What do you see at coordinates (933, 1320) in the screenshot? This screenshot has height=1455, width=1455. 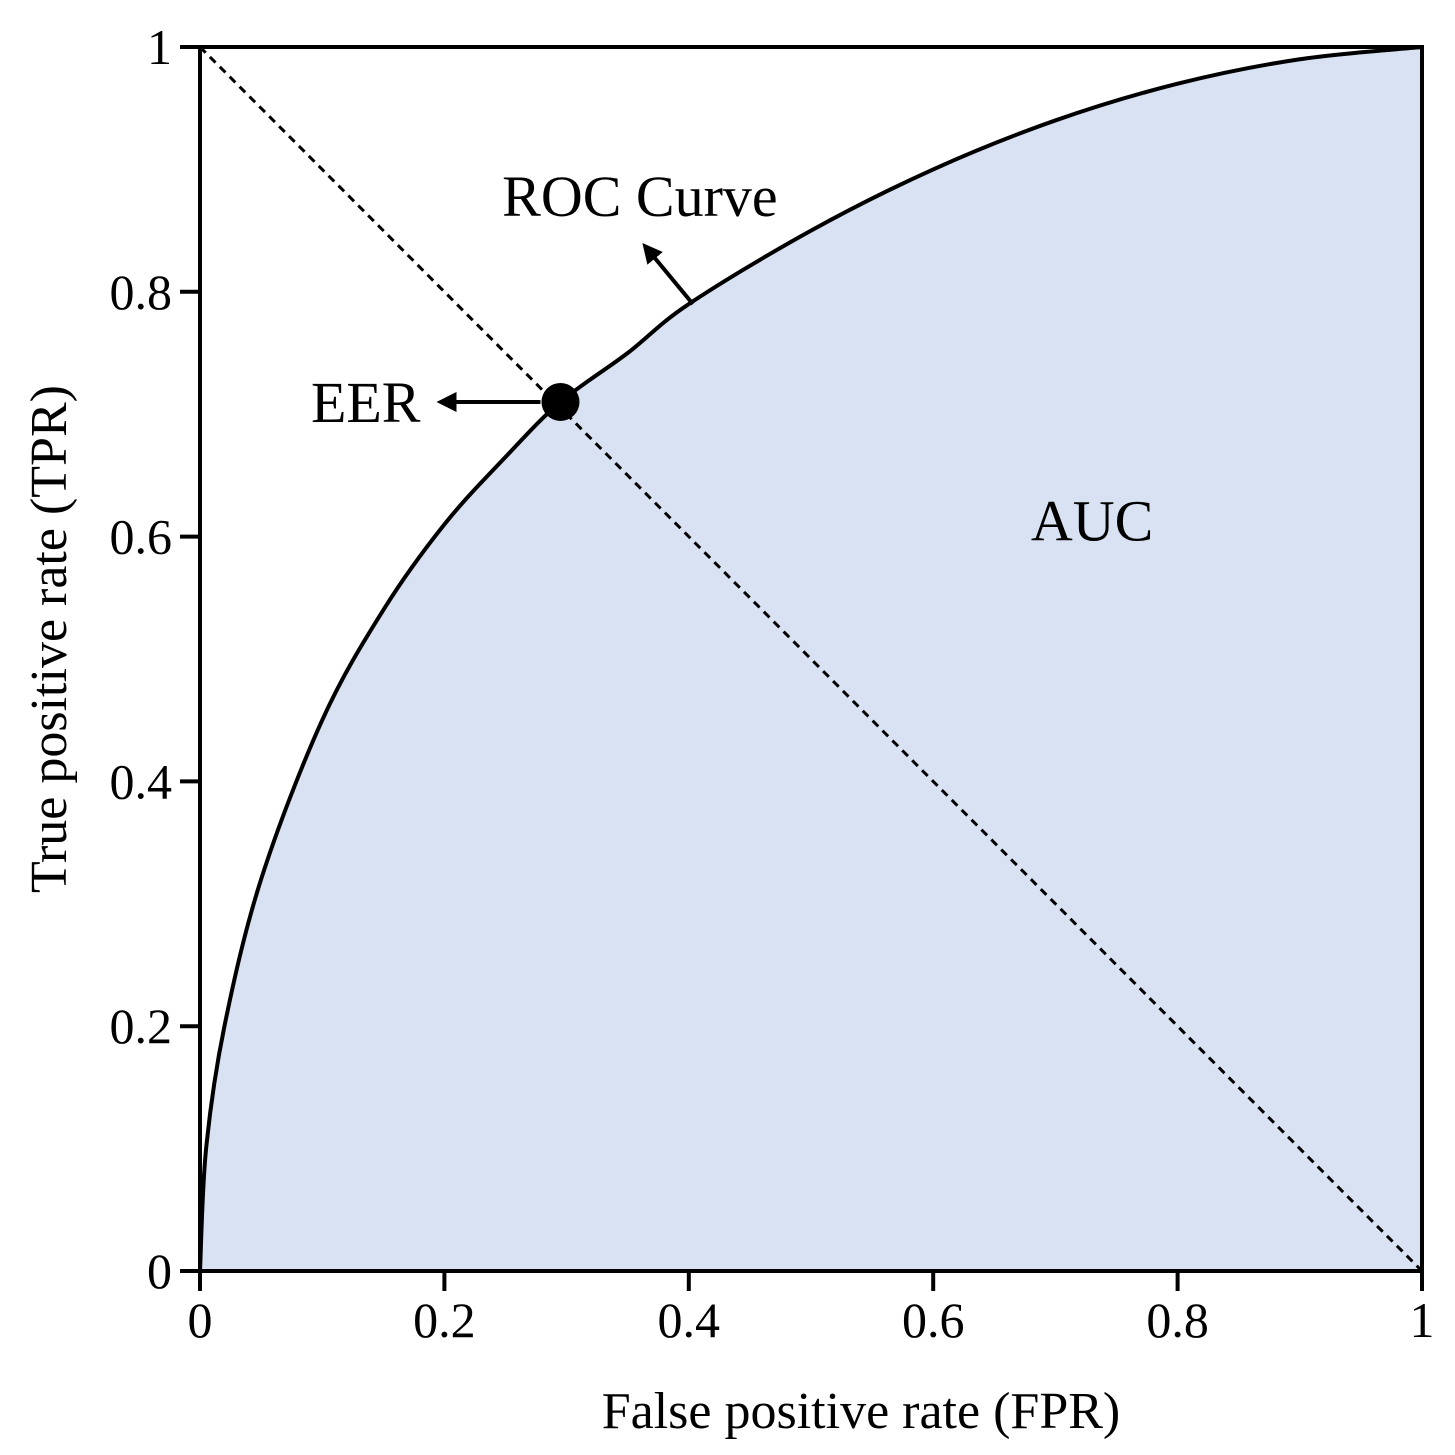 I see `x-tick-label: 0.6` at bounding box center [933, 1320].